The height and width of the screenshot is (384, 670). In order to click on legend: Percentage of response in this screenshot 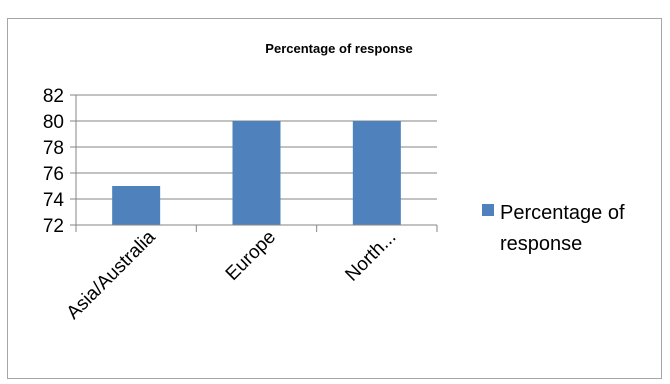, I will do `click(556, 228)`.